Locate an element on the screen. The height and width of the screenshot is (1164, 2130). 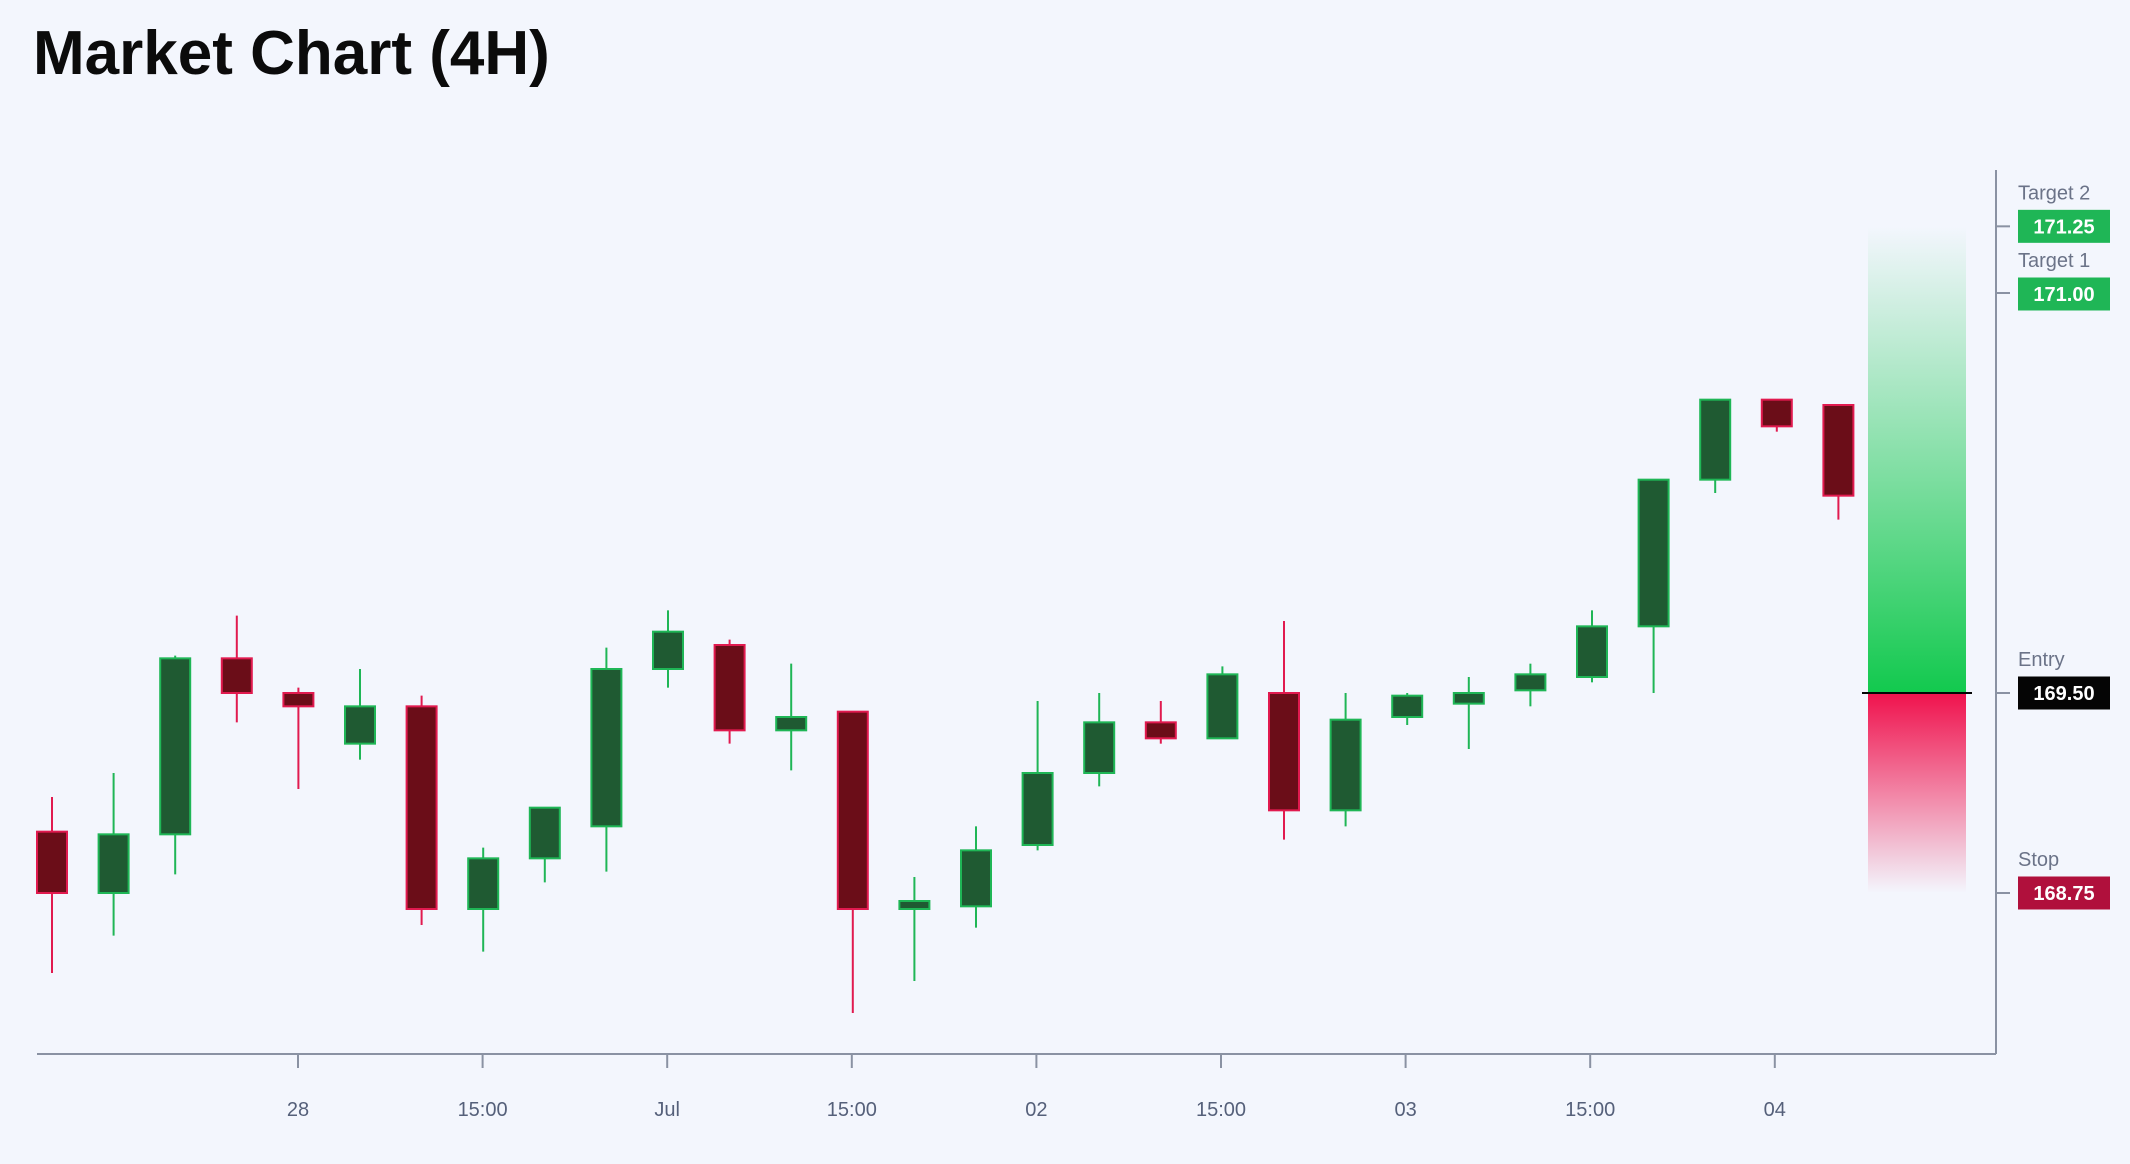
target-zone is located at coordinates (1917, 460).